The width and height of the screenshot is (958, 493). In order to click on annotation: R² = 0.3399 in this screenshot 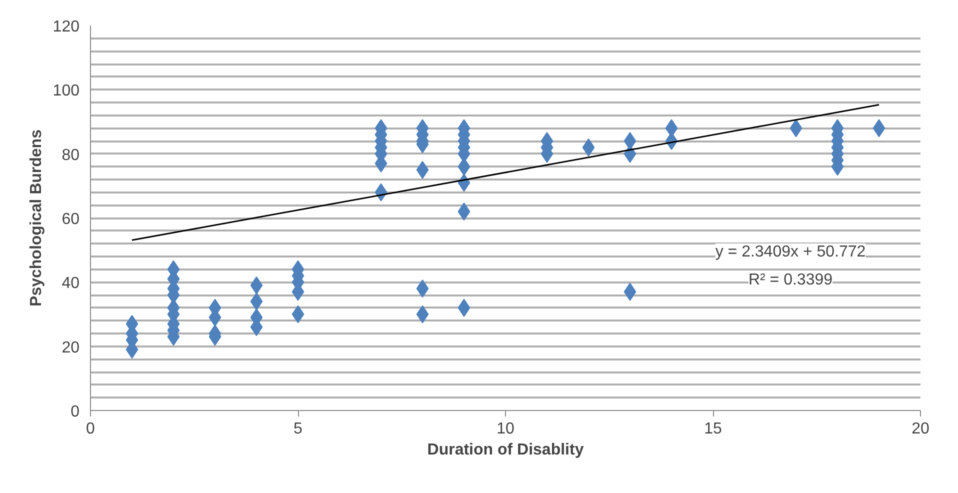, I will do `click(790, 280)`.